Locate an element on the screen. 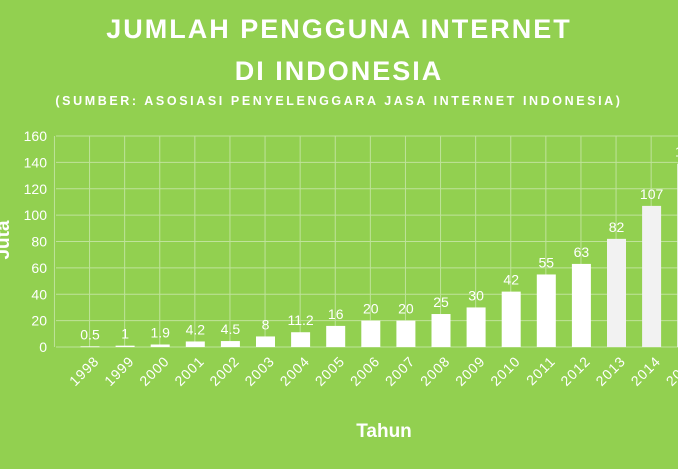 Image resolution: width=678 pixels, height=469 pixels. y-tick-label: 80 is located at coordinates (39, 242).